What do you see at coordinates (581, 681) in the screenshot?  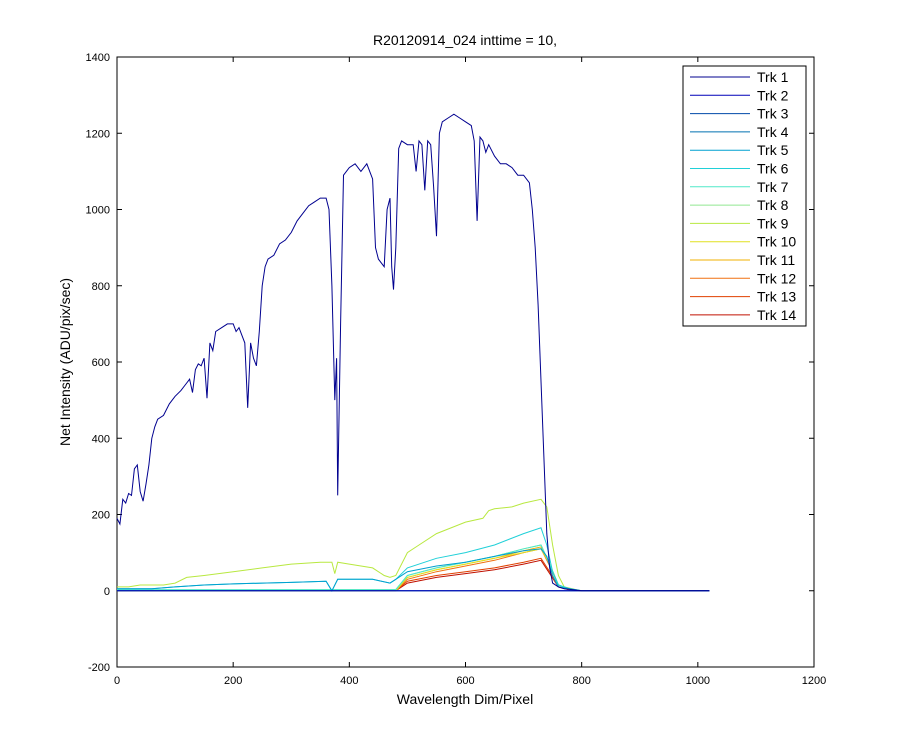 I see `x-tick-label: 800` at bounding box center [581, 681].